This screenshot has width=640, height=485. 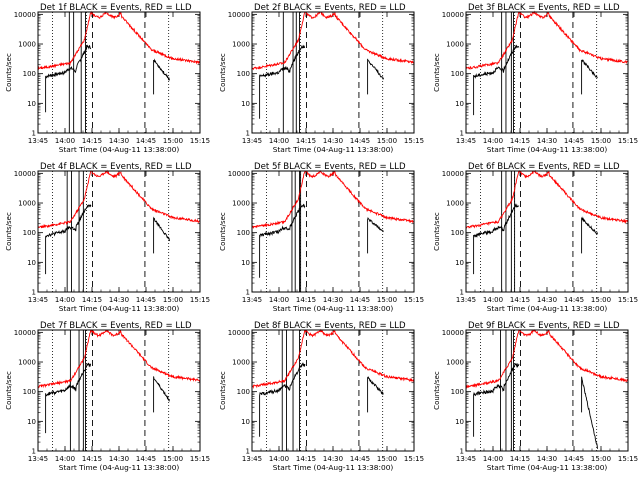 I want to click on chart-title: Det 3f BLACK = Events, RED = LLD, so click(x=544, y=8).